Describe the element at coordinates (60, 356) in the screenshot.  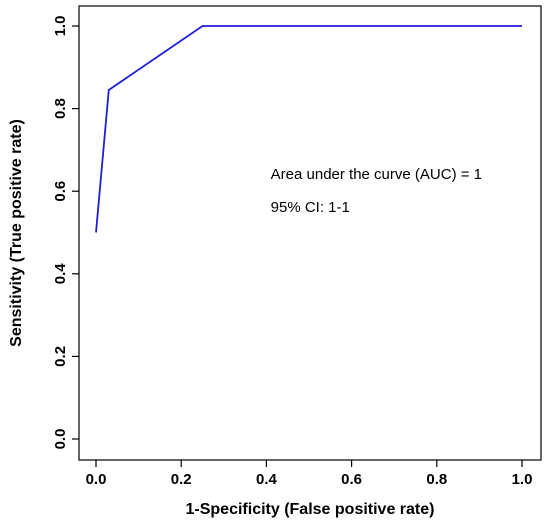
I see `y-tick-label: 0.2` at that location.